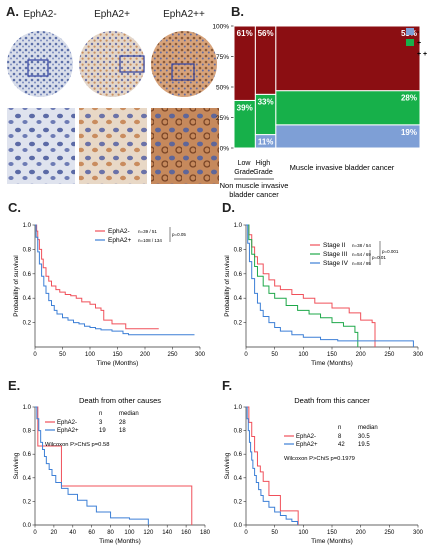 Image resolution: width=432 pixels, height=550 pixels. I want to click on label-low-grade-1: Low, so click(245, 163).